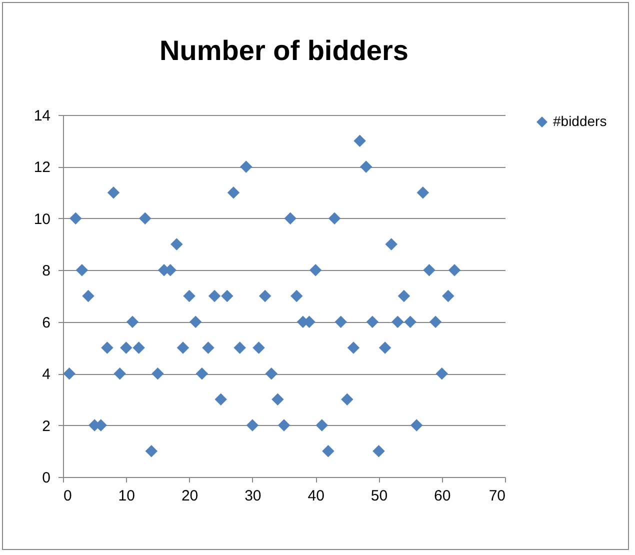 The height and width of the screenshot is (555, 635). What do you see at coordinates (126, 496) in the screenshot?
I see `x-tick-label: 10` at bounding box center [126, 496].